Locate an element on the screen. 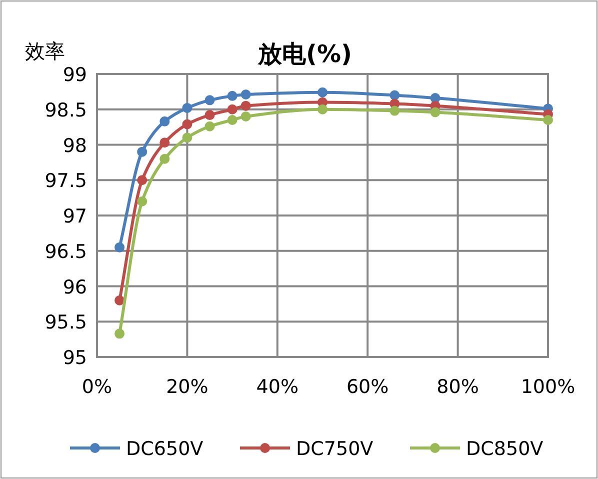 Image resolution: width=598 pixels, height=479 pixels. x-tick-label: 60% is located at coordinates (367, 387).